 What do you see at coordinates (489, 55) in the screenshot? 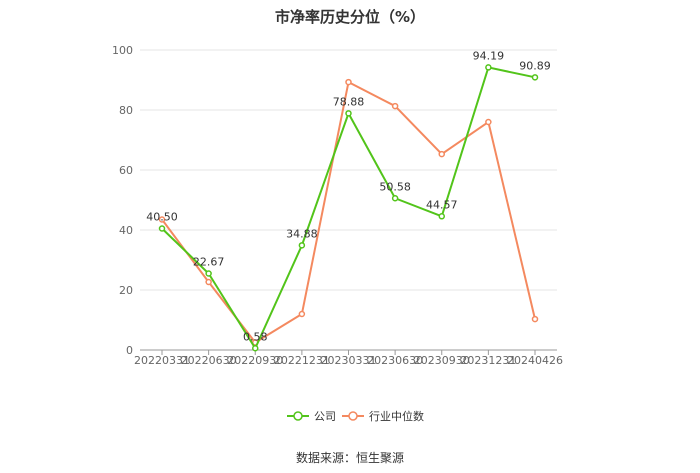
I see `data-label: 94.19` at bounding box center [489, 55].